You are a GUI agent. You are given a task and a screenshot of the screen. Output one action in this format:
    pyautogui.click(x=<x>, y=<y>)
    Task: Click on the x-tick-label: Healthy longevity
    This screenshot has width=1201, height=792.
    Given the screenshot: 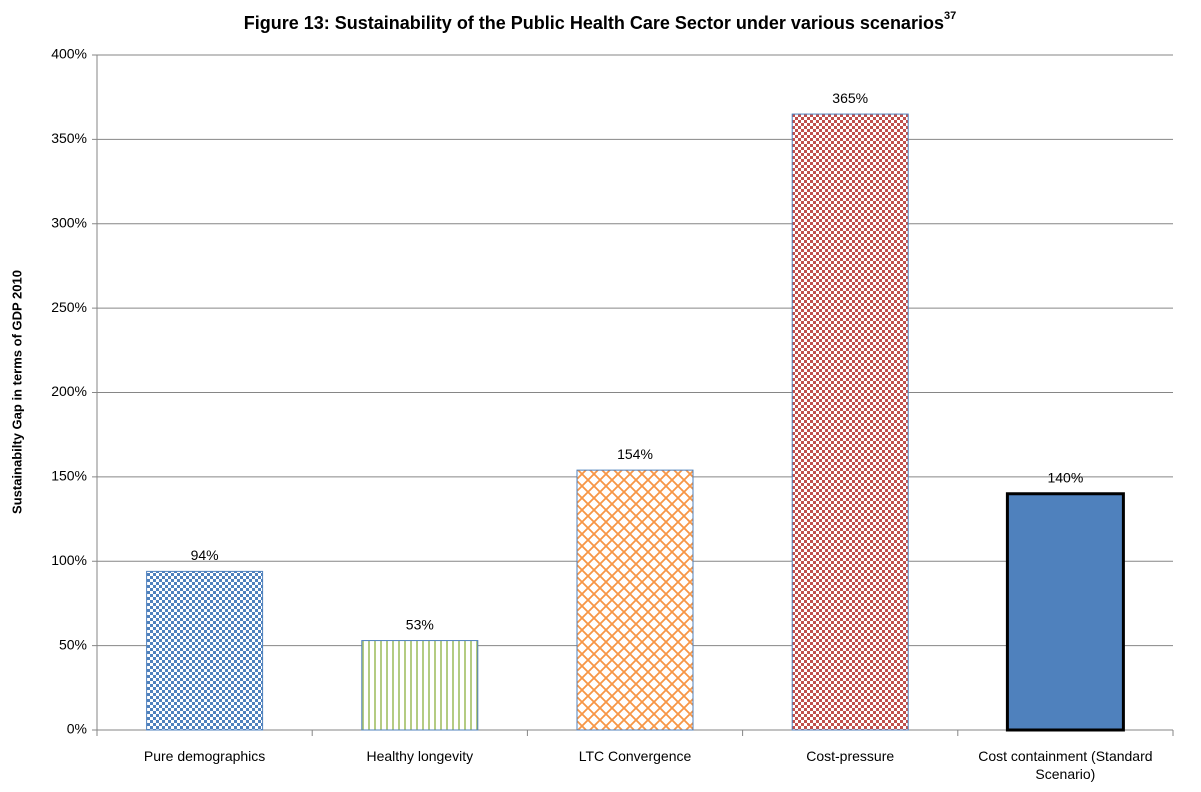 What is the action you would take?
    pyautogui.click(x=420, y=756)
    